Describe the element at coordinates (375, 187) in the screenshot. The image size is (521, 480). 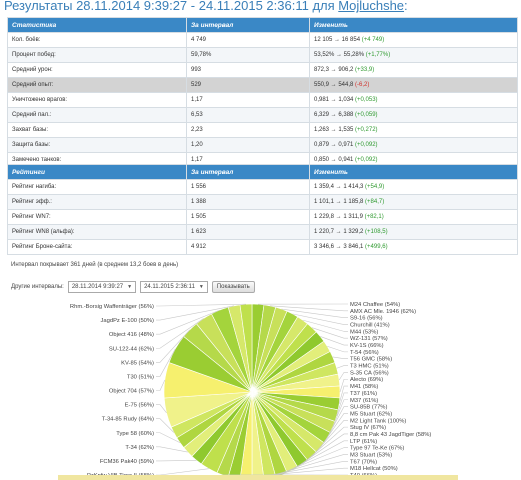
I see `change-delta: (+54,9)` at that location.